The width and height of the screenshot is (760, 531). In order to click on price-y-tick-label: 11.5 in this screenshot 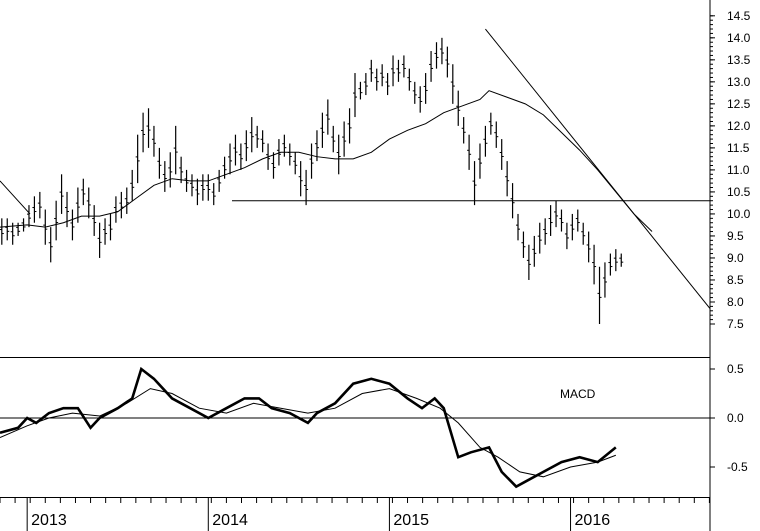, I will do `click(738, 148)`.